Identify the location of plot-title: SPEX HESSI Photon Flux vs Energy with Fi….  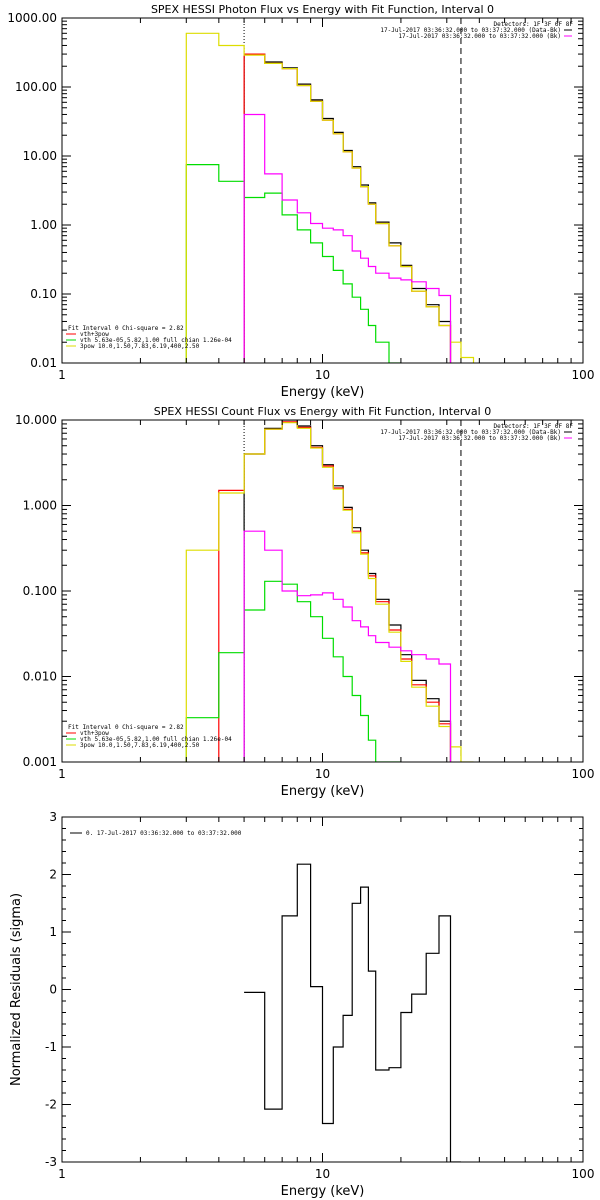
(322, 9).